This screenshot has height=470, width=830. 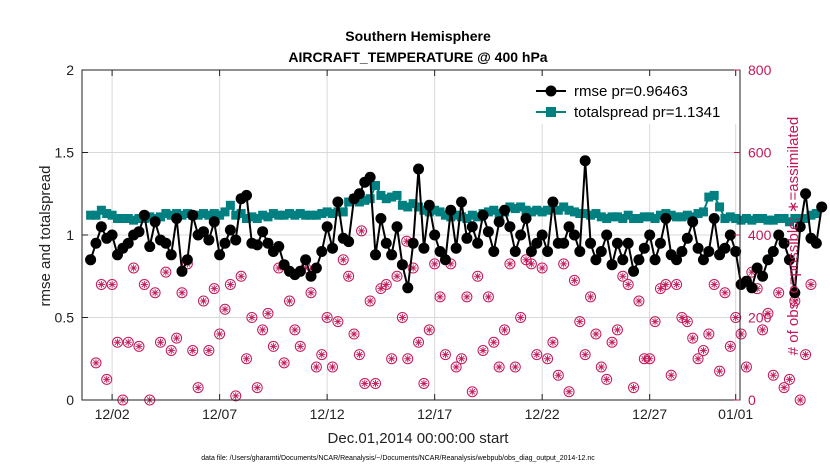 What do you see at coordinates (635, 100) in the screenshot?
I see `legend: rmse pr=0.96463 totalspread pr=1.1341` at bounding box center [635, 100].